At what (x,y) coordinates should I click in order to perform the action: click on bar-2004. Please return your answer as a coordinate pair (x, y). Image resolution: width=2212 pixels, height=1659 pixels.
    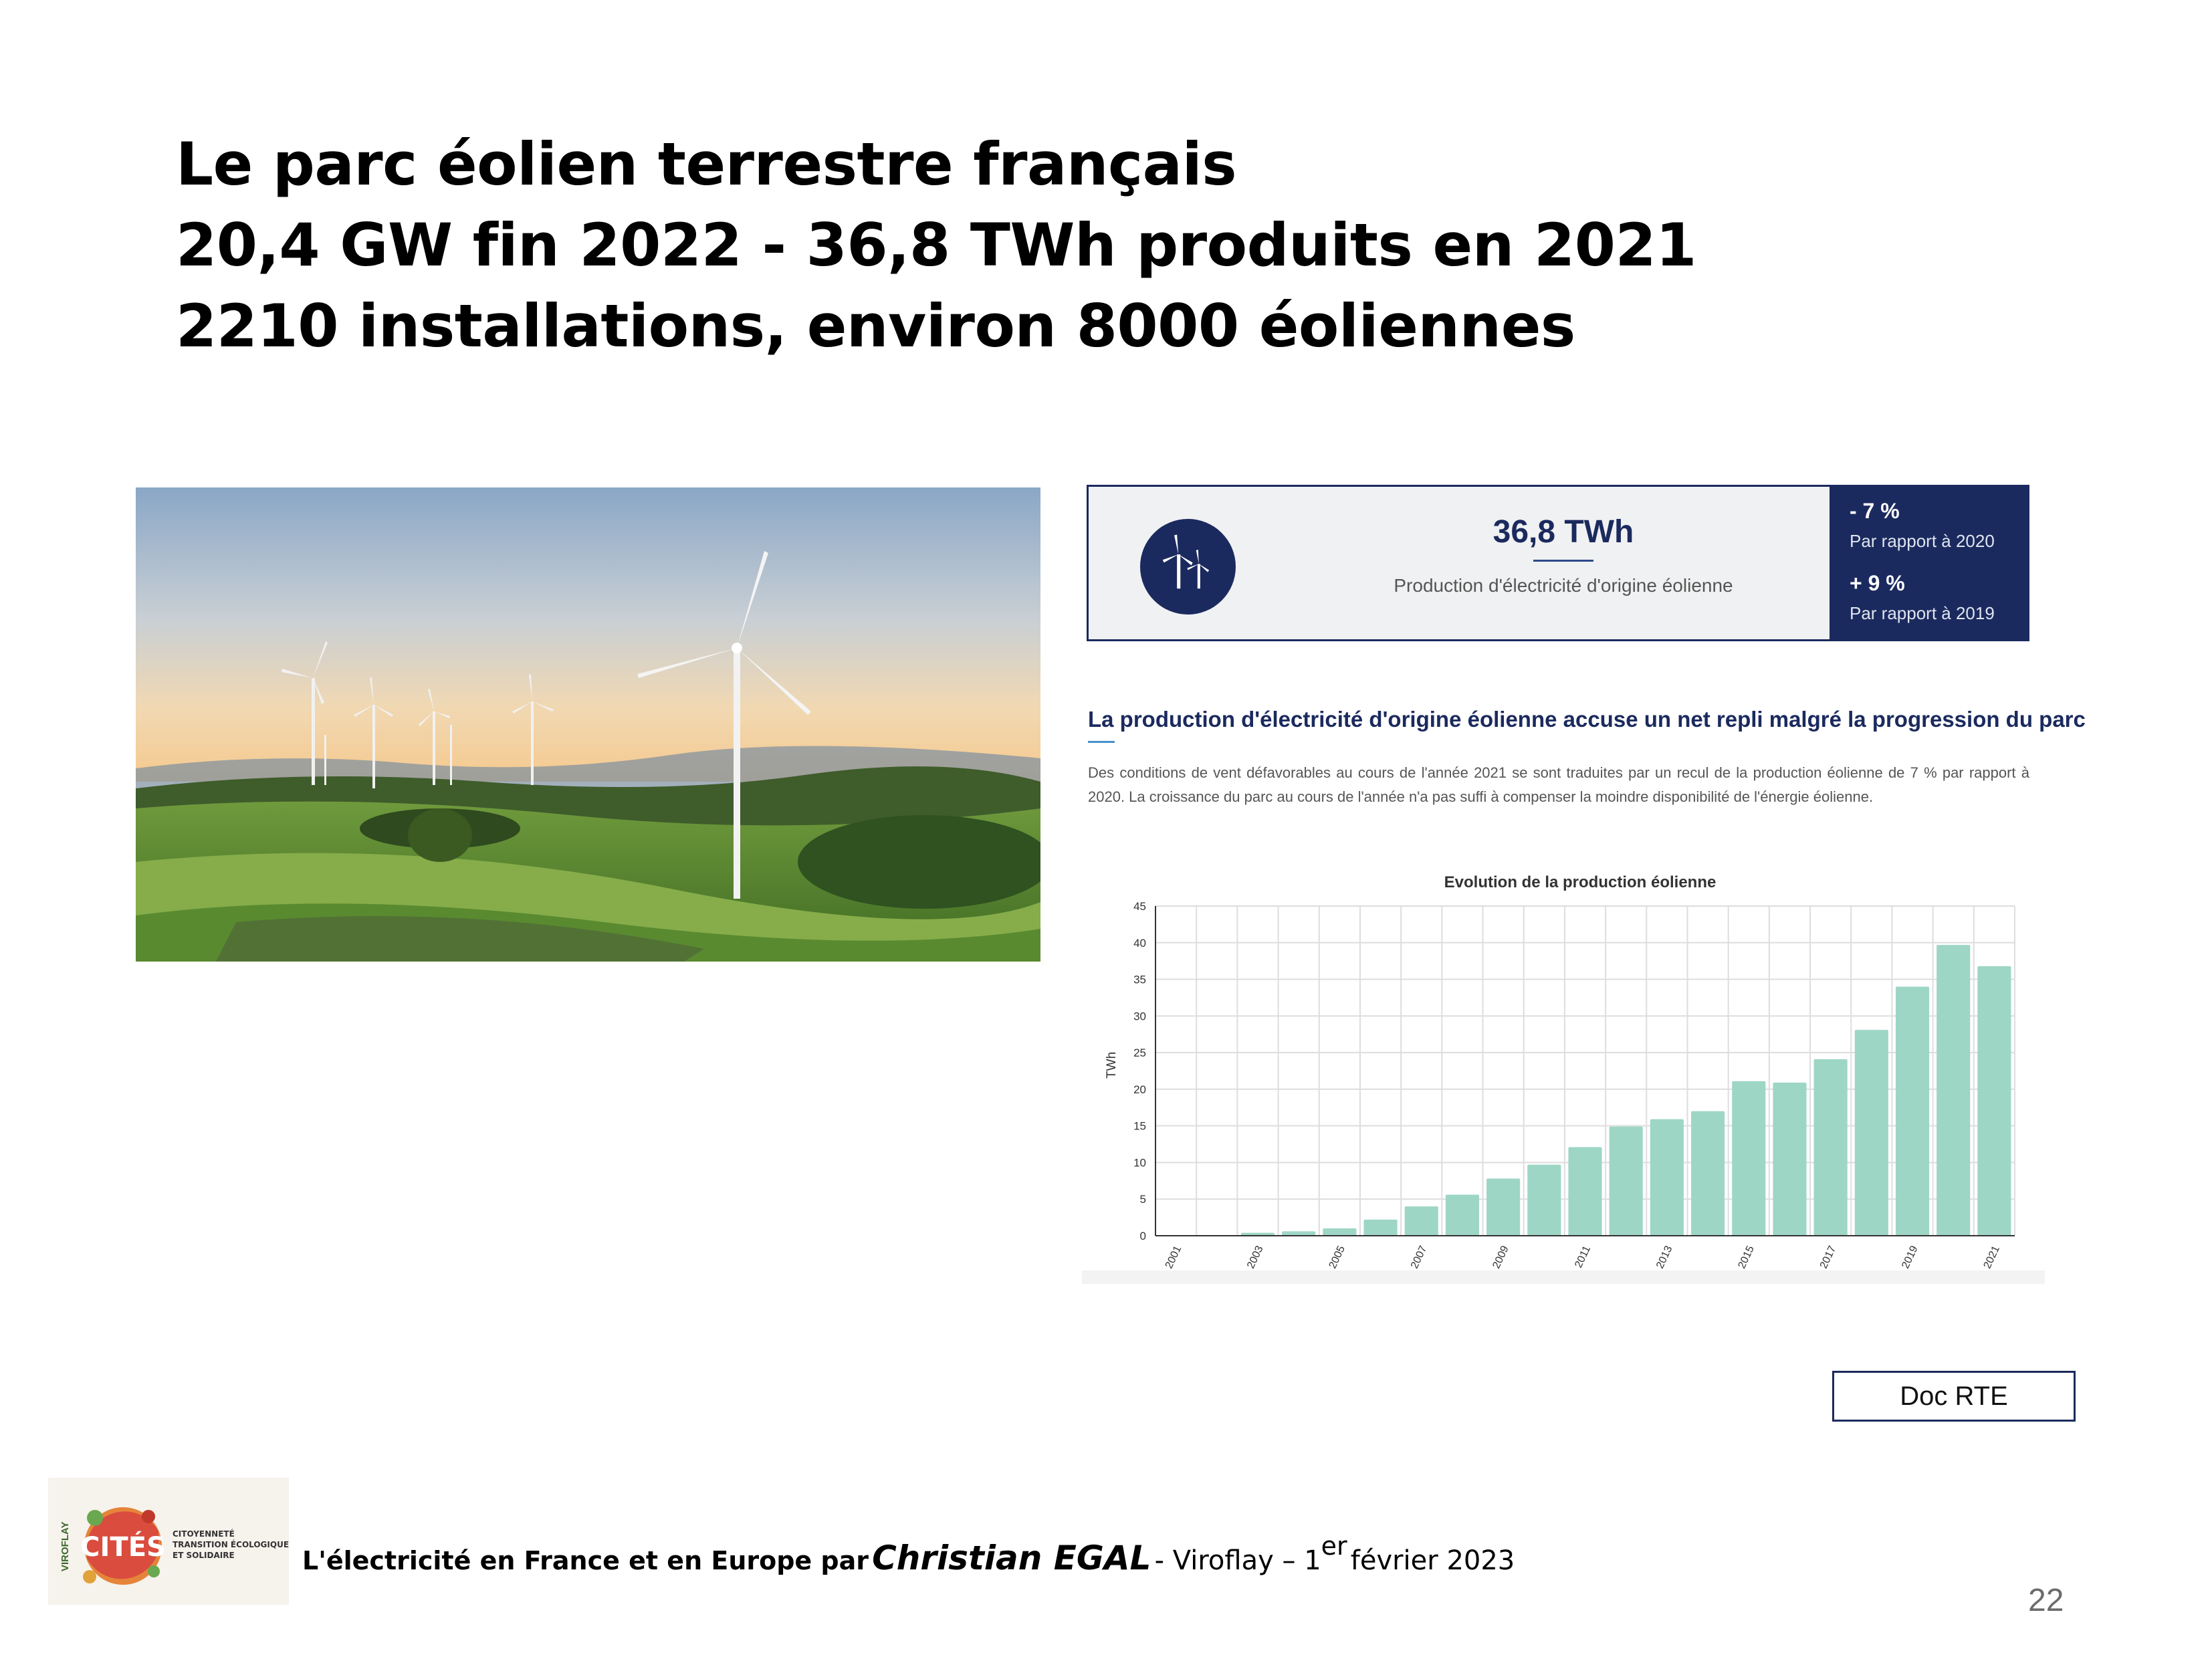
    Looking at the image, I should click on (1299, 1233).